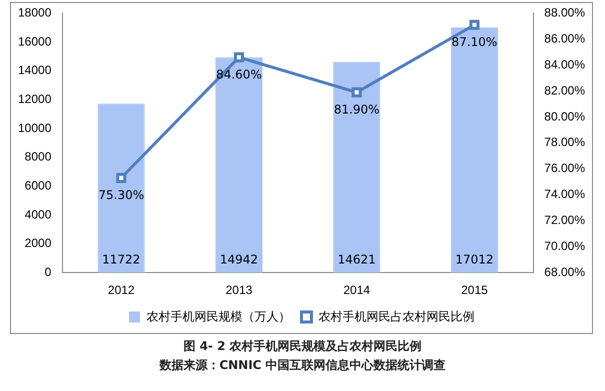  What do you see at coordinates (356, 290) in the screenshot?
I see `x-tick-label: 2014` at bounding box center [356, 290].